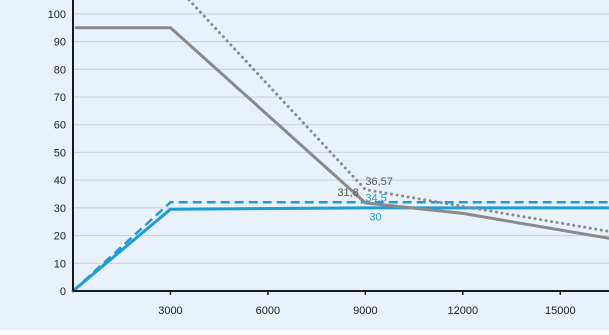 This screenshot has width=609, height=335. What do you see at coordinates (60, 264) in the screenshot?
I see `y-tick-label-10: 10` at bounding box center [60, 264].